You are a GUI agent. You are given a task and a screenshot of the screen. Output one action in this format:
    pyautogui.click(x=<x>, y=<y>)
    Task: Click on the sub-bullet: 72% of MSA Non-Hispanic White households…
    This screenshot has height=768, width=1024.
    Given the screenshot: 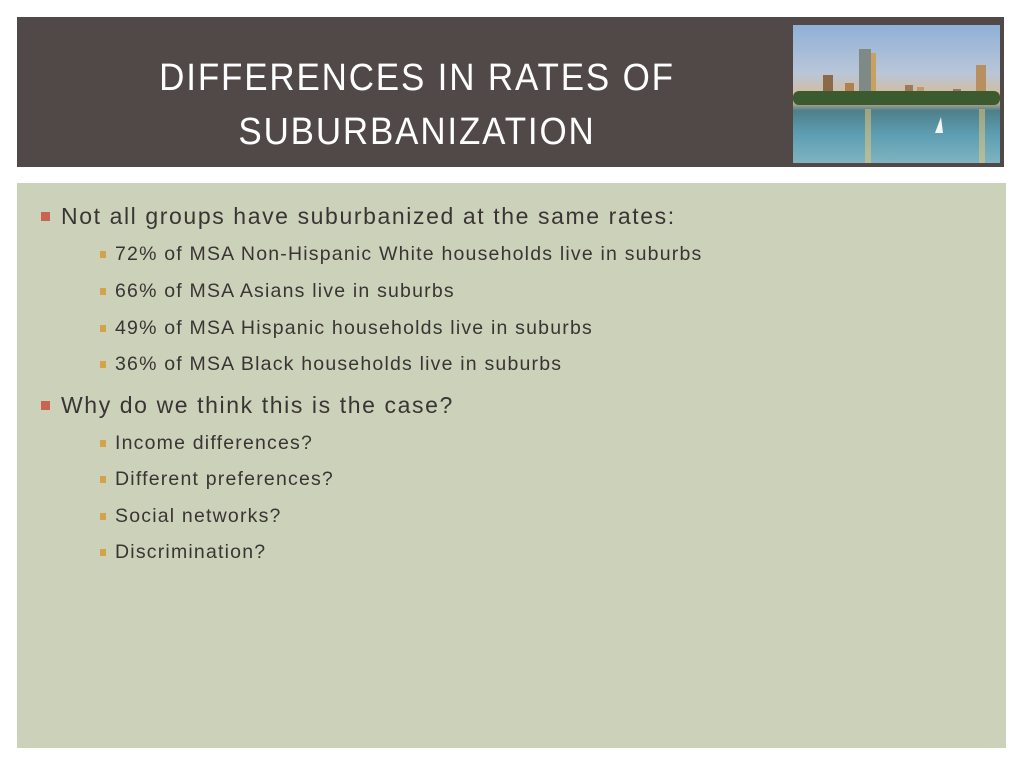 What is the action you would take?
    pyautogui.click(x=401, y=254)
    